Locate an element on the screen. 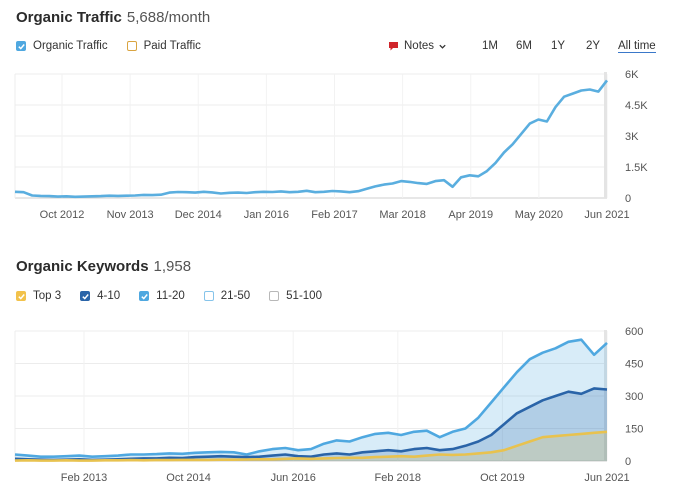 This screenshot has width=675, height=492. x-tick-label: Feb 2013 is located at coordinates (84, 478).